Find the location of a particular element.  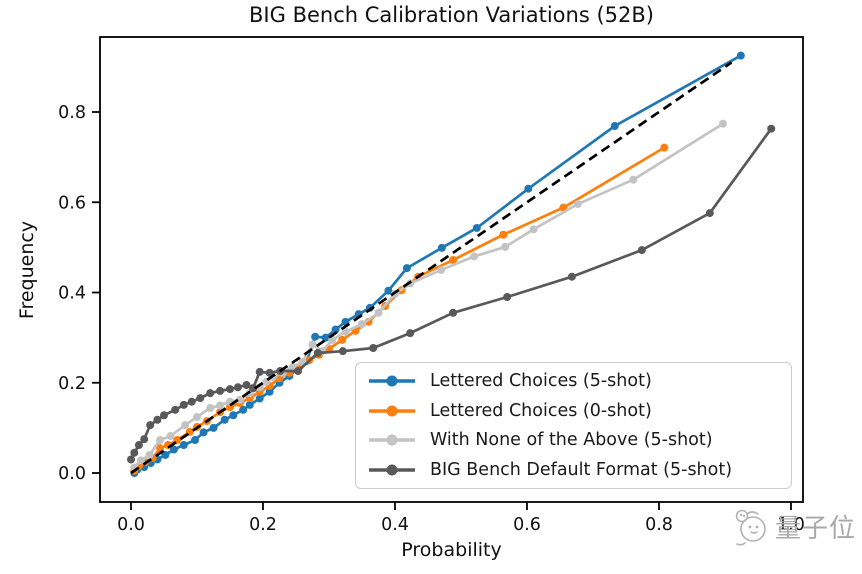

legend-item: BIG Bench Default Format (5-shot) is located at coordinates (576, 470).